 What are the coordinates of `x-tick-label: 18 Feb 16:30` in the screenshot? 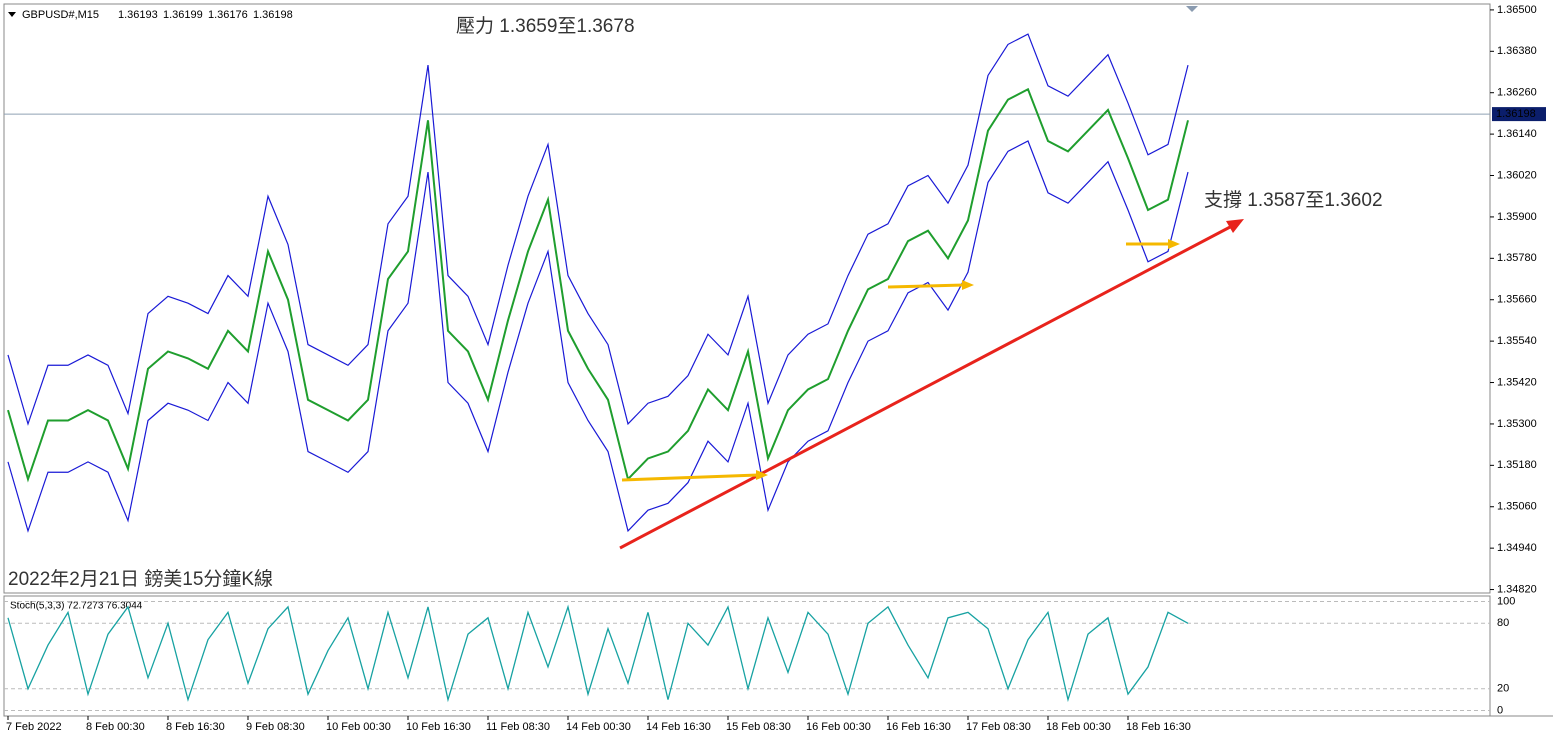 It's located at (1158, 727).